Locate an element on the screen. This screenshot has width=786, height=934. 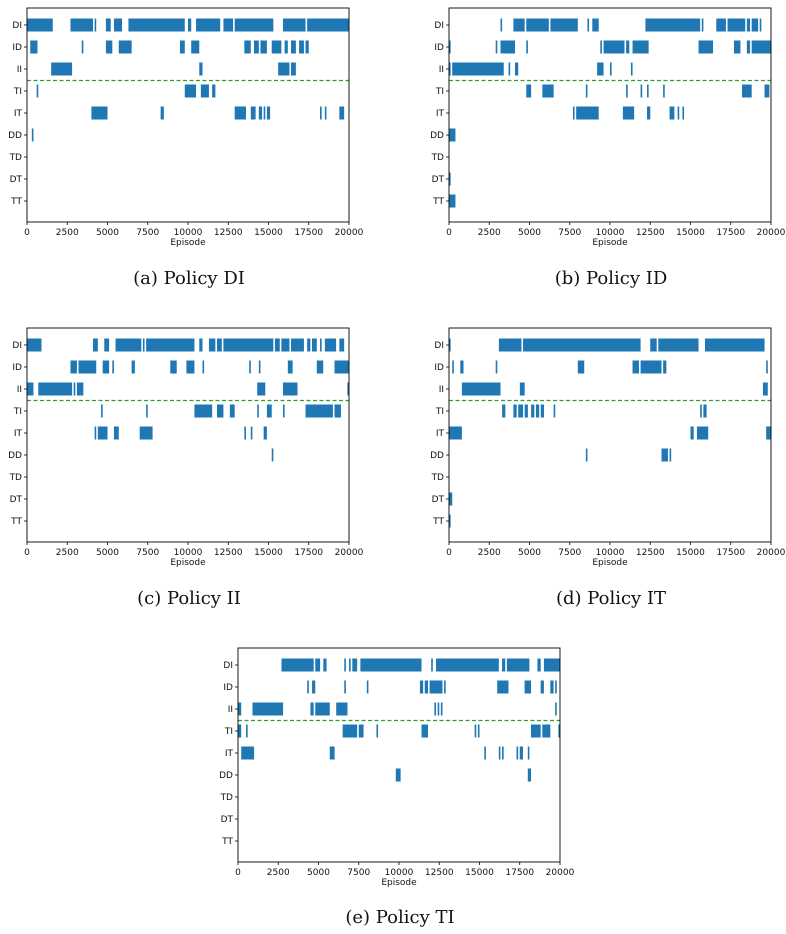
plot-frame is located at coordinates (188, 115).